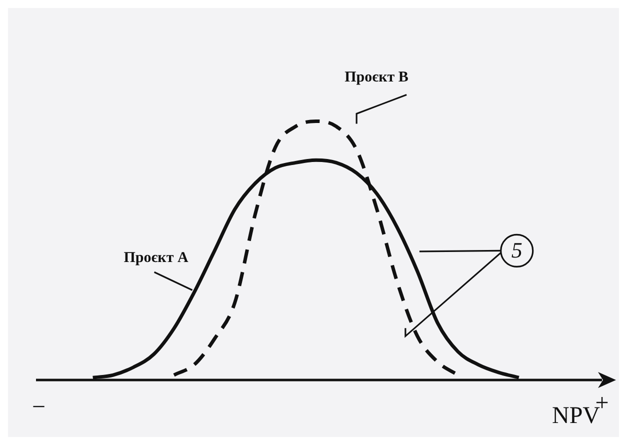 This screenshot has height=445, width=627. I want to click on series-label: Проєкт А, so click(156, 258).